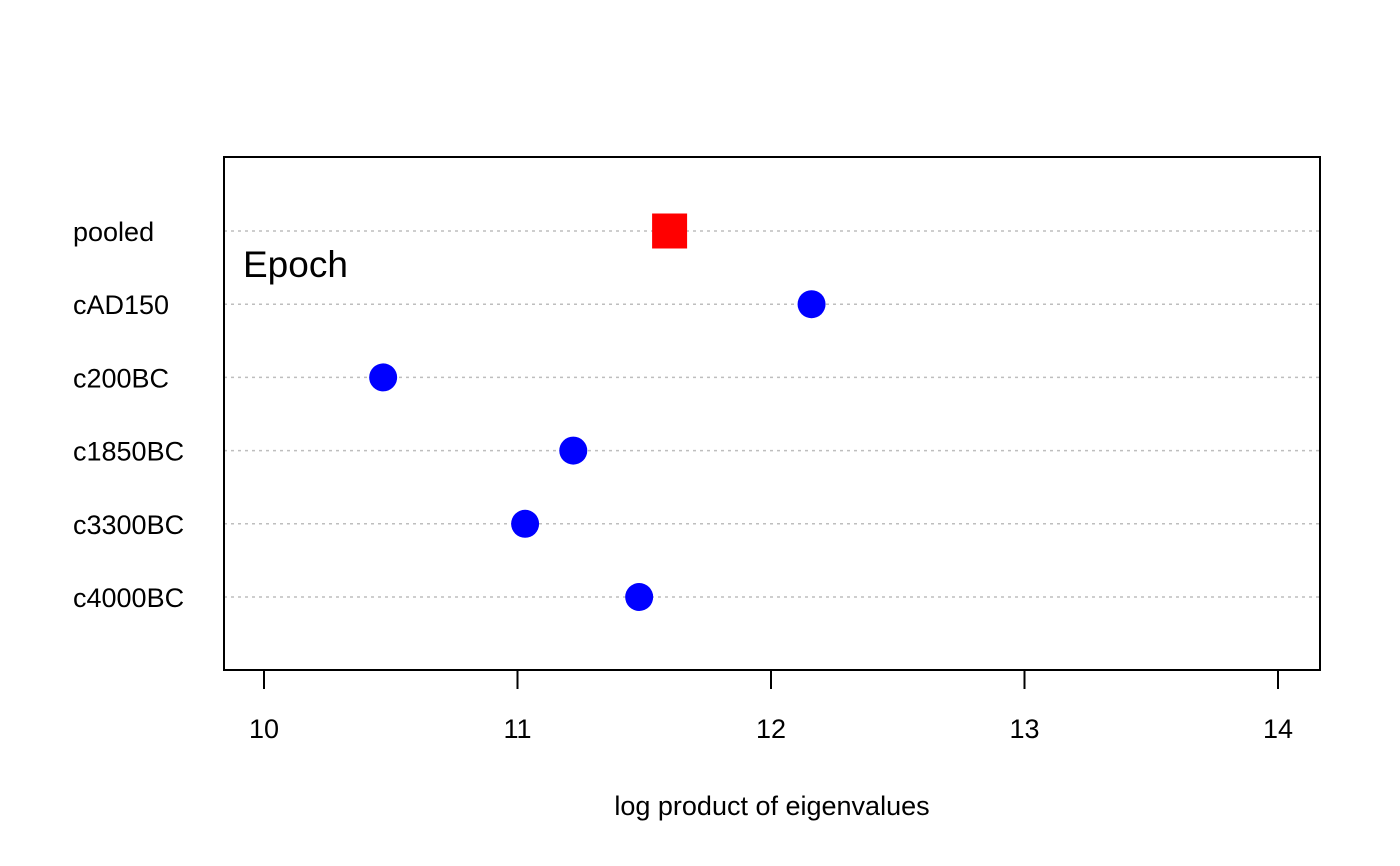 Image resolution: width=1400 pixels, height=866 pixels. Describe the element at coordinates (121, 378) in the screenshot. I see `category-label-c200BC: c200BC` at that location.